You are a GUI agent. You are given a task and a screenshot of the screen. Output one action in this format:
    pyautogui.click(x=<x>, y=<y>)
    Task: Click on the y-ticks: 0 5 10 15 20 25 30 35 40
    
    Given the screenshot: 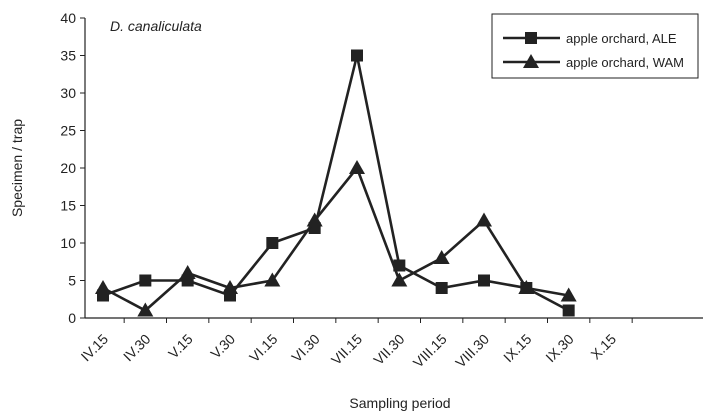 What is the action you would take?
    pyautogui.click(x=72, y=168)
    